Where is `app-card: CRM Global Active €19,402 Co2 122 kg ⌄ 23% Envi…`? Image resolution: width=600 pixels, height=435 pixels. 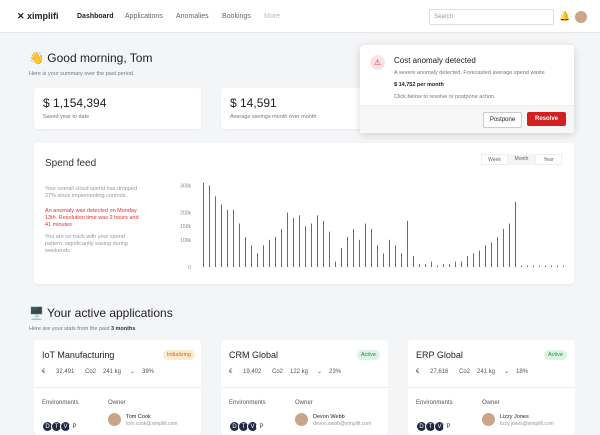
app-card: CRM Global Active €19,402 Co2 122 kg ⌄ 23% Envi… is located at coordinates (304, 387).